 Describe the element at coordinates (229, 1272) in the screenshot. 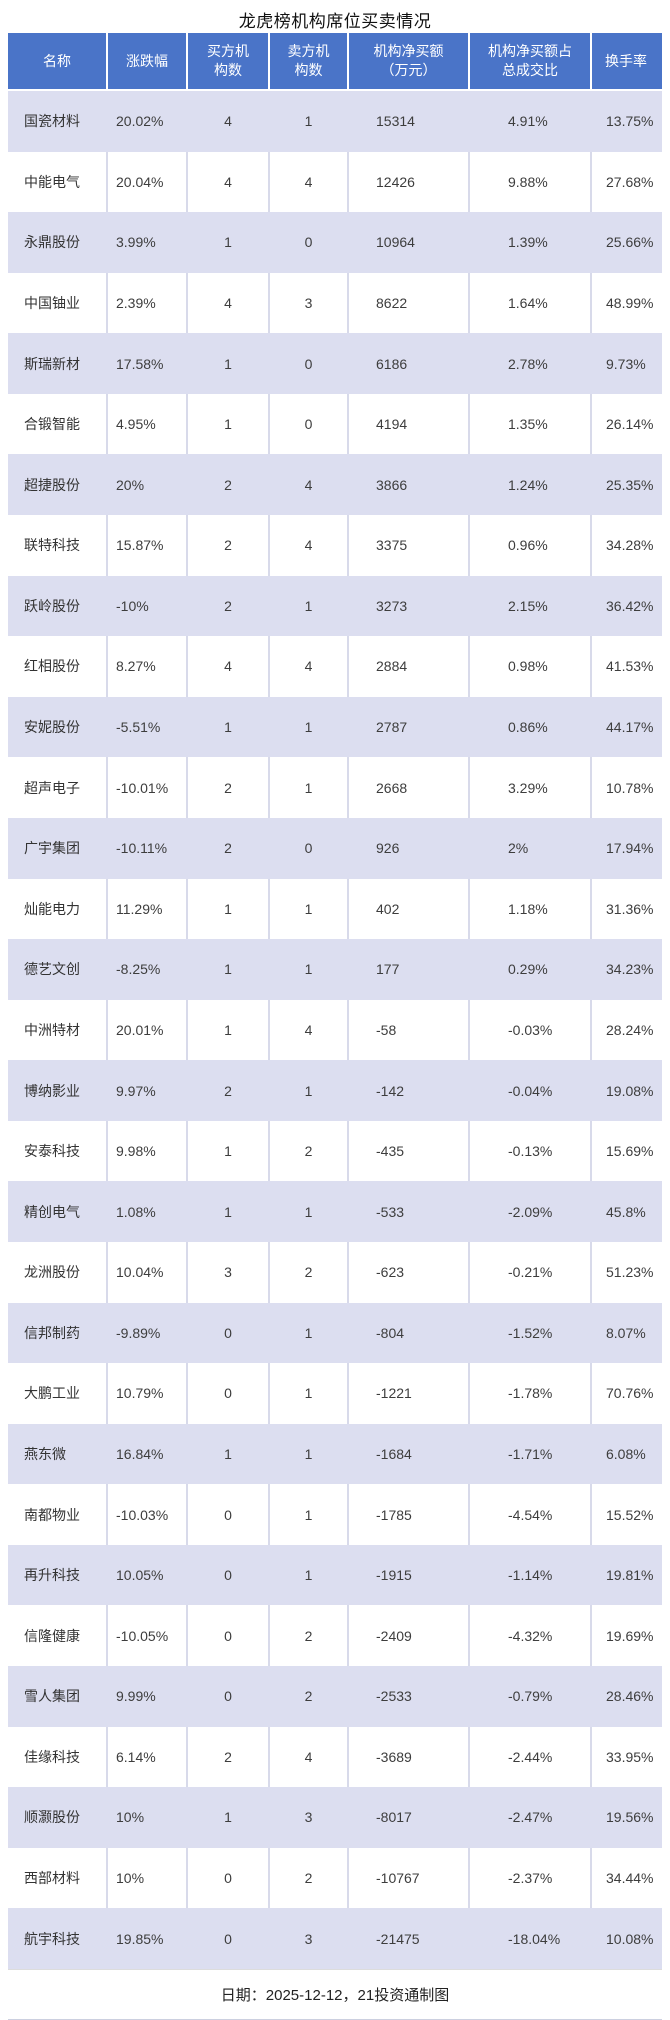

I see `cell-buyer-count: 3` at that location.